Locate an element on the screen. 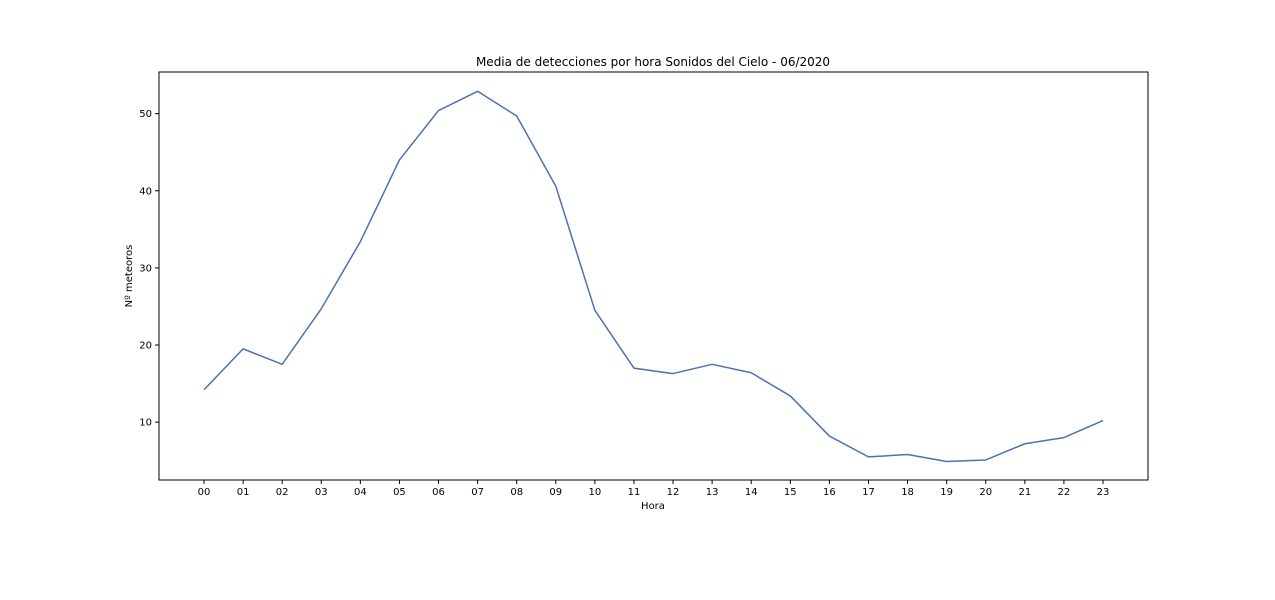 This screenshot has width=1275, height=600. x-tick-label: 14 is located at coordinates (751, 492).